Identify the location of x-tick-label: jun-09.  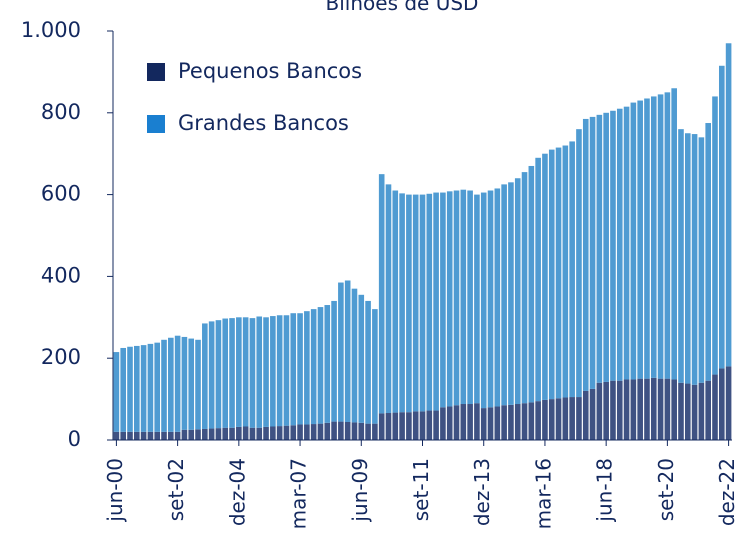
(360, 490).